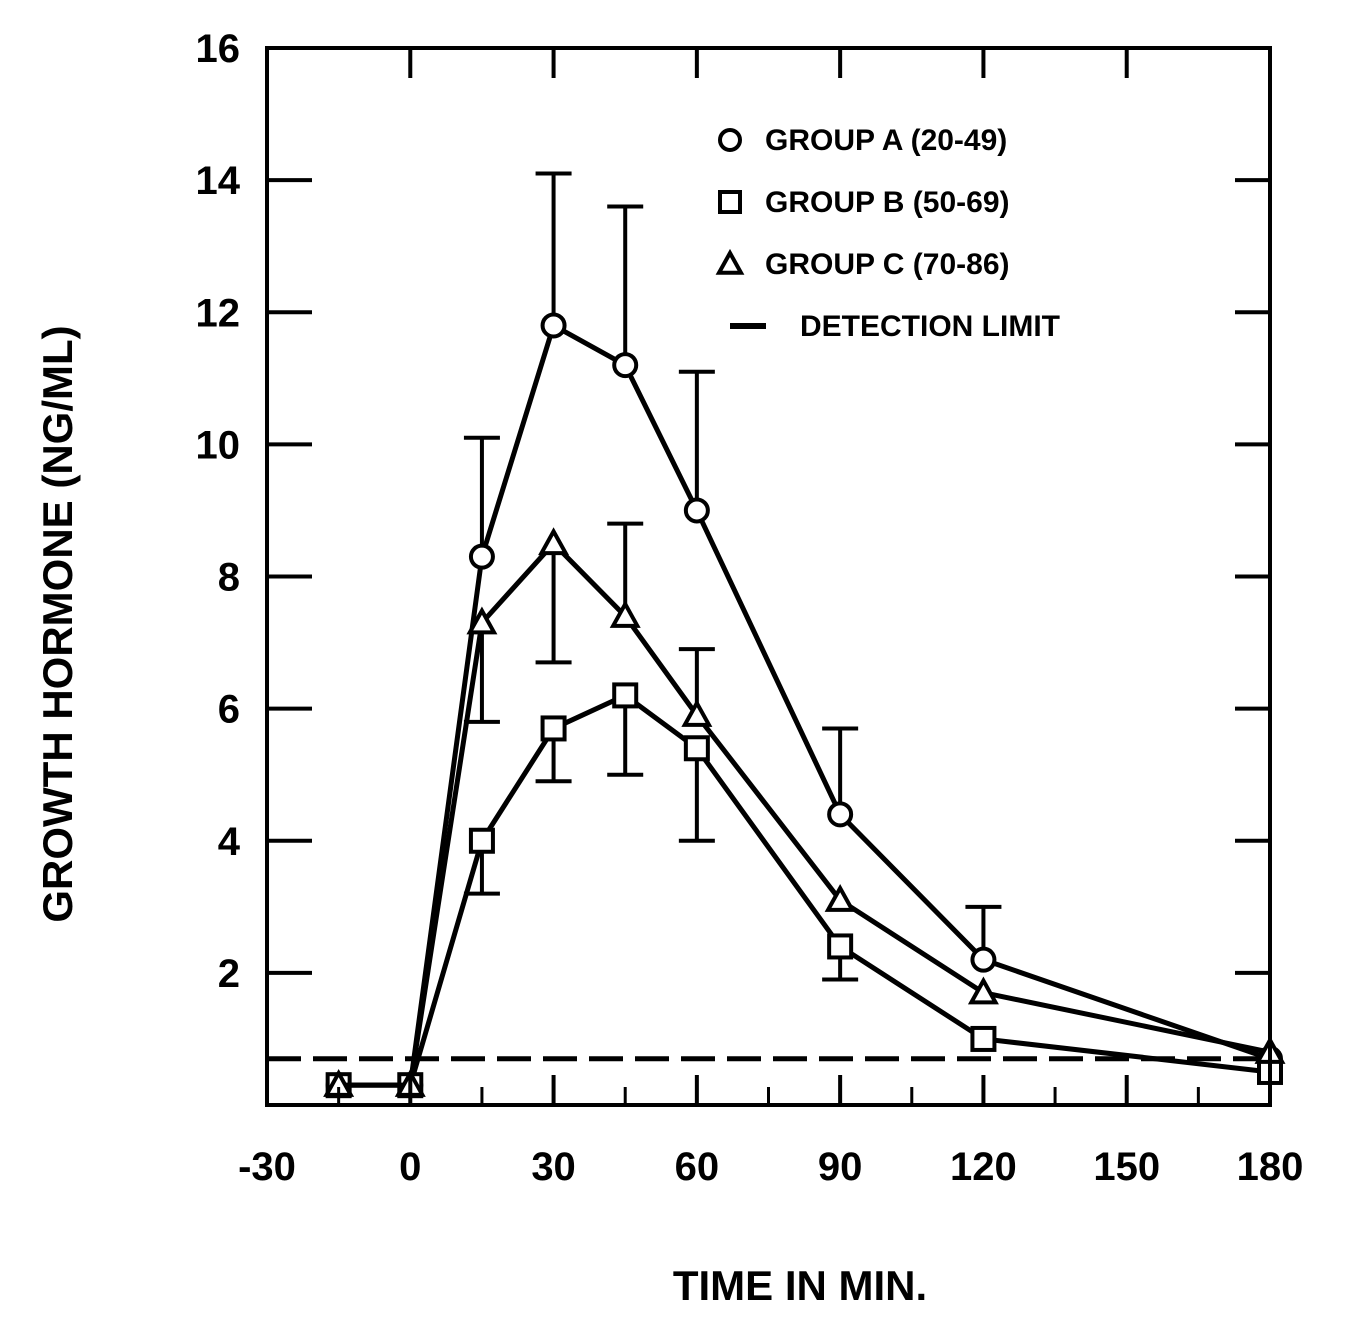 This screenshot has width=1346, height=1324. What do you see at coordinates (229, 974) in the screenshot?
I see `y-tick-label: 2` at bounding box center [229, 974].